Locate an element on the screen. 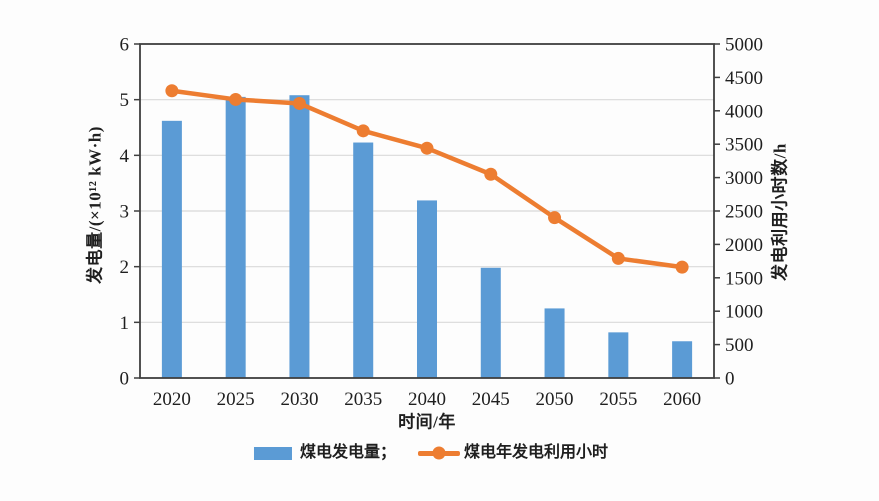  left-axis-tick-label: 1 is located at coordinates (125, 323).